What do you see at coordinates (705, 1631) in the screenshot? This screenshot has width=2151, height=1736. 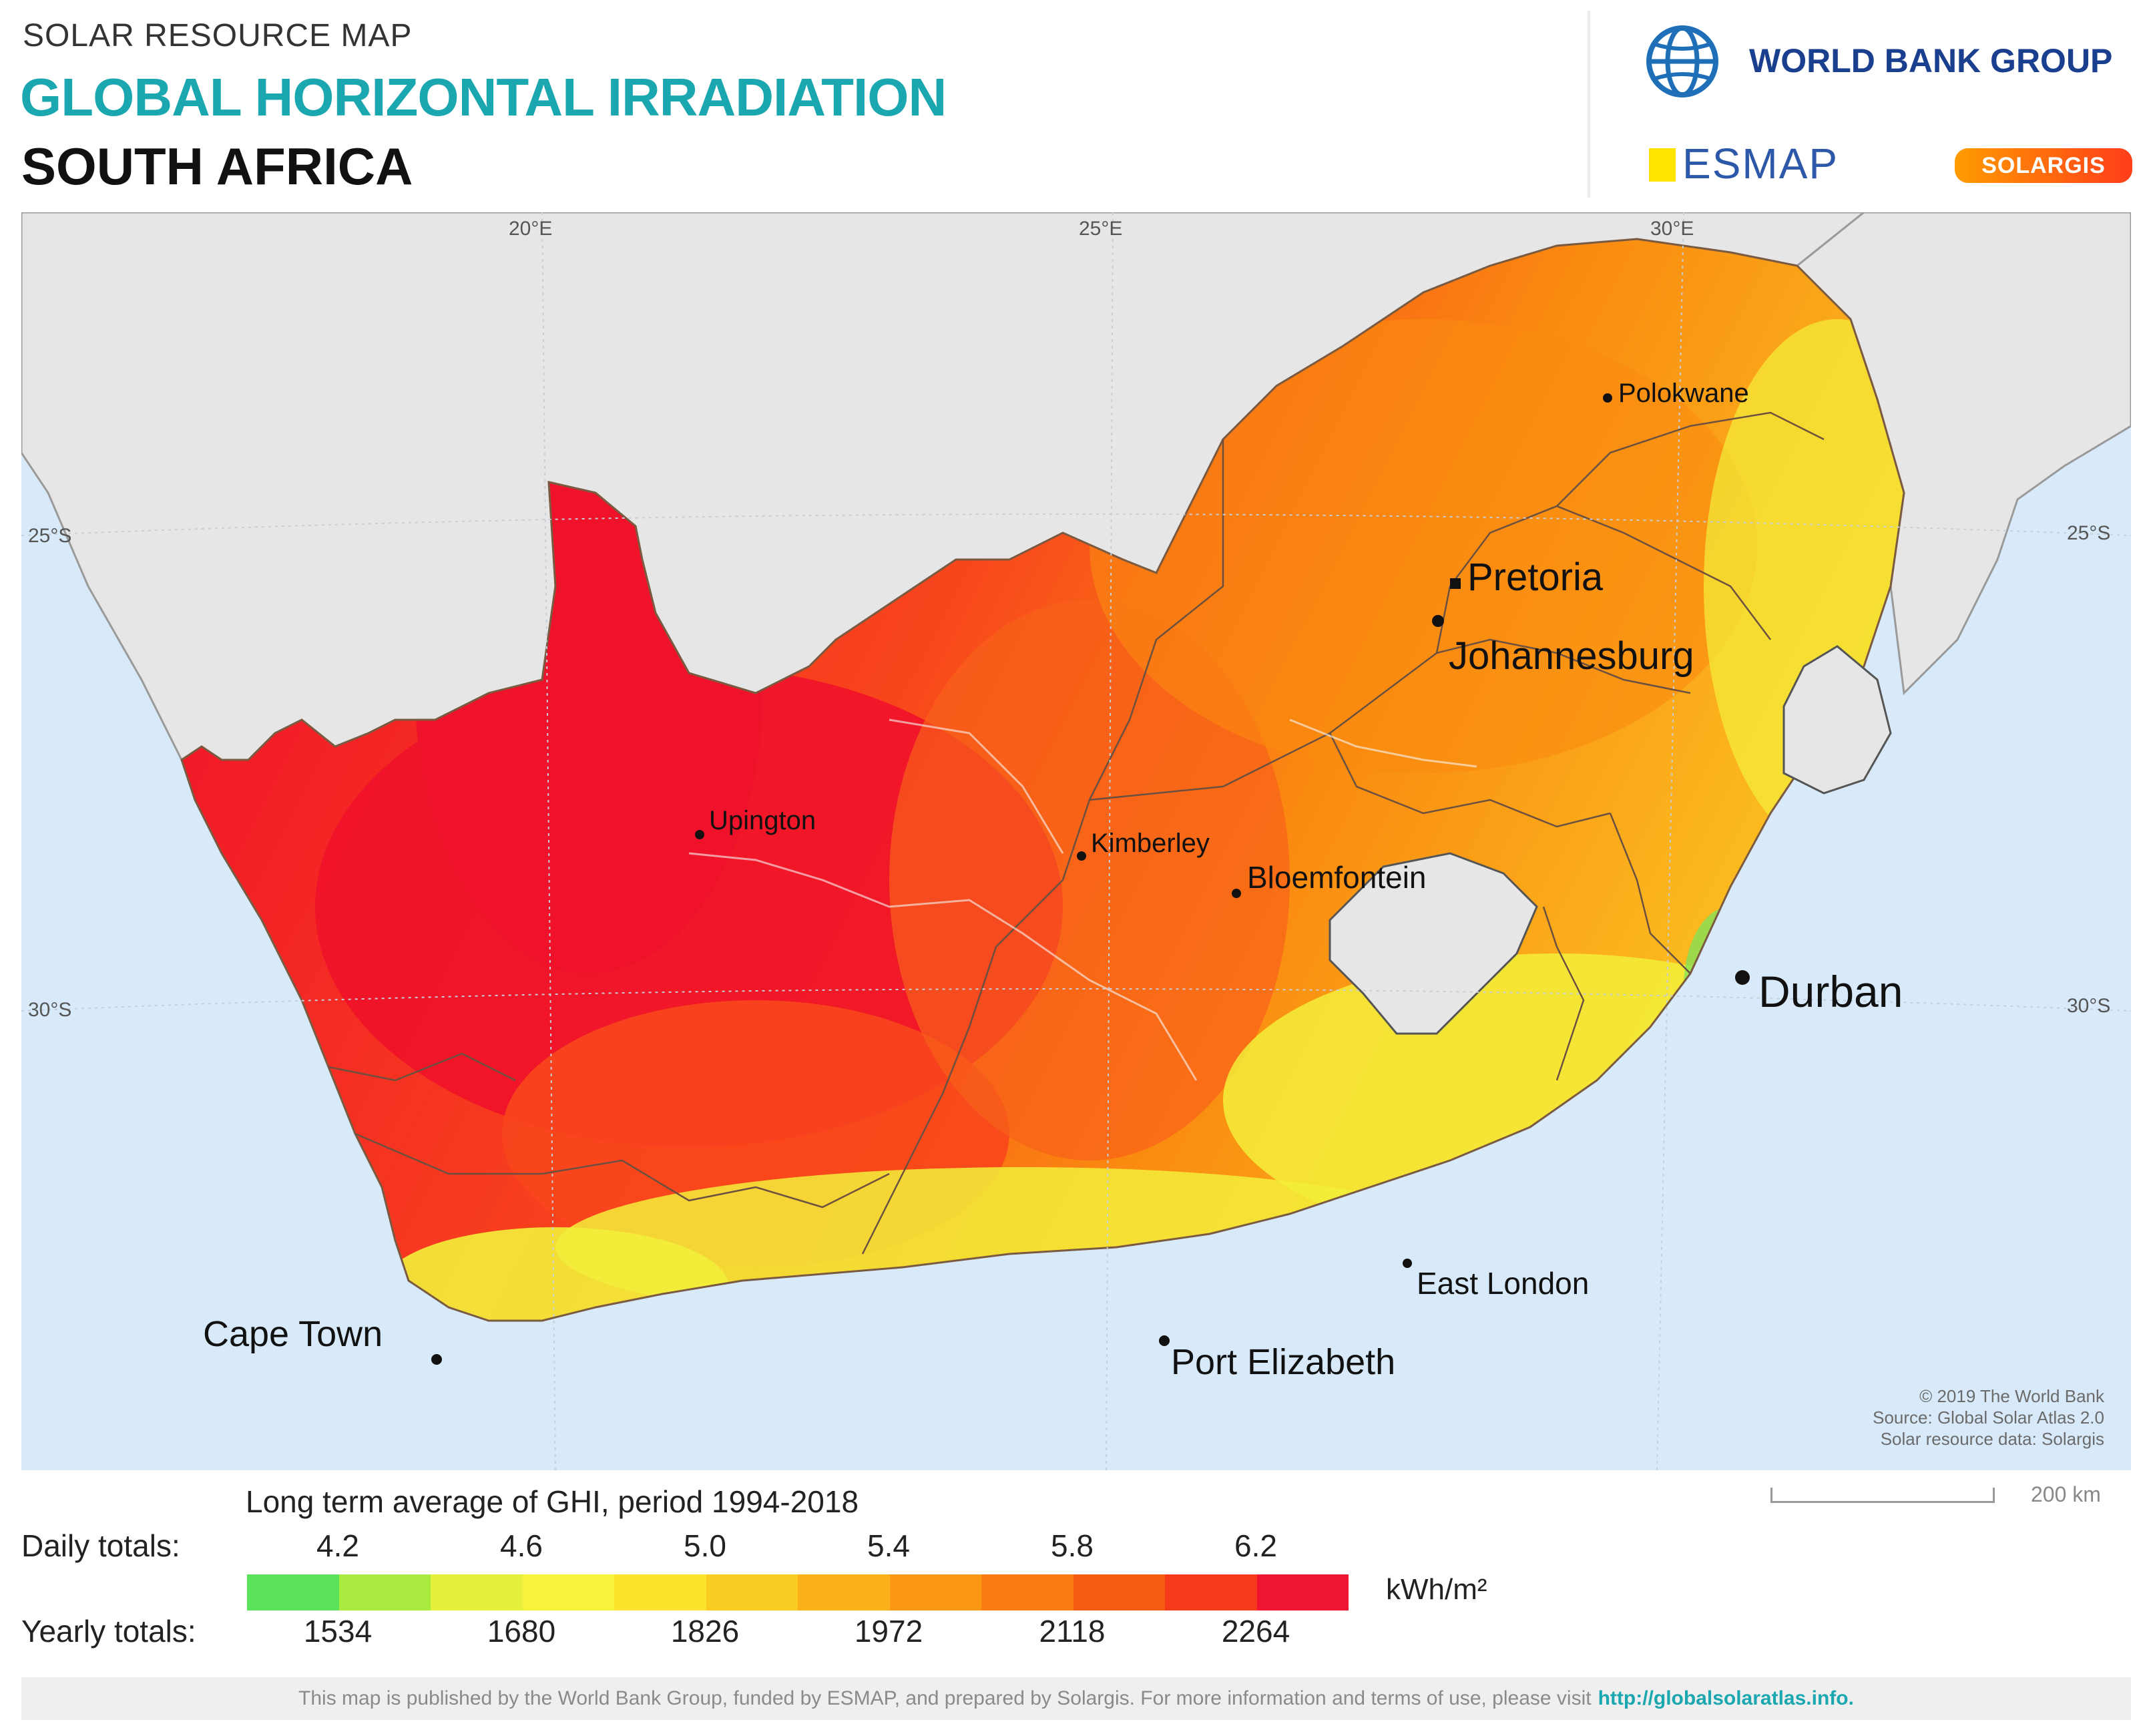 I see `legend-yearly-value: 1826` at bounding box center [705, 1631].